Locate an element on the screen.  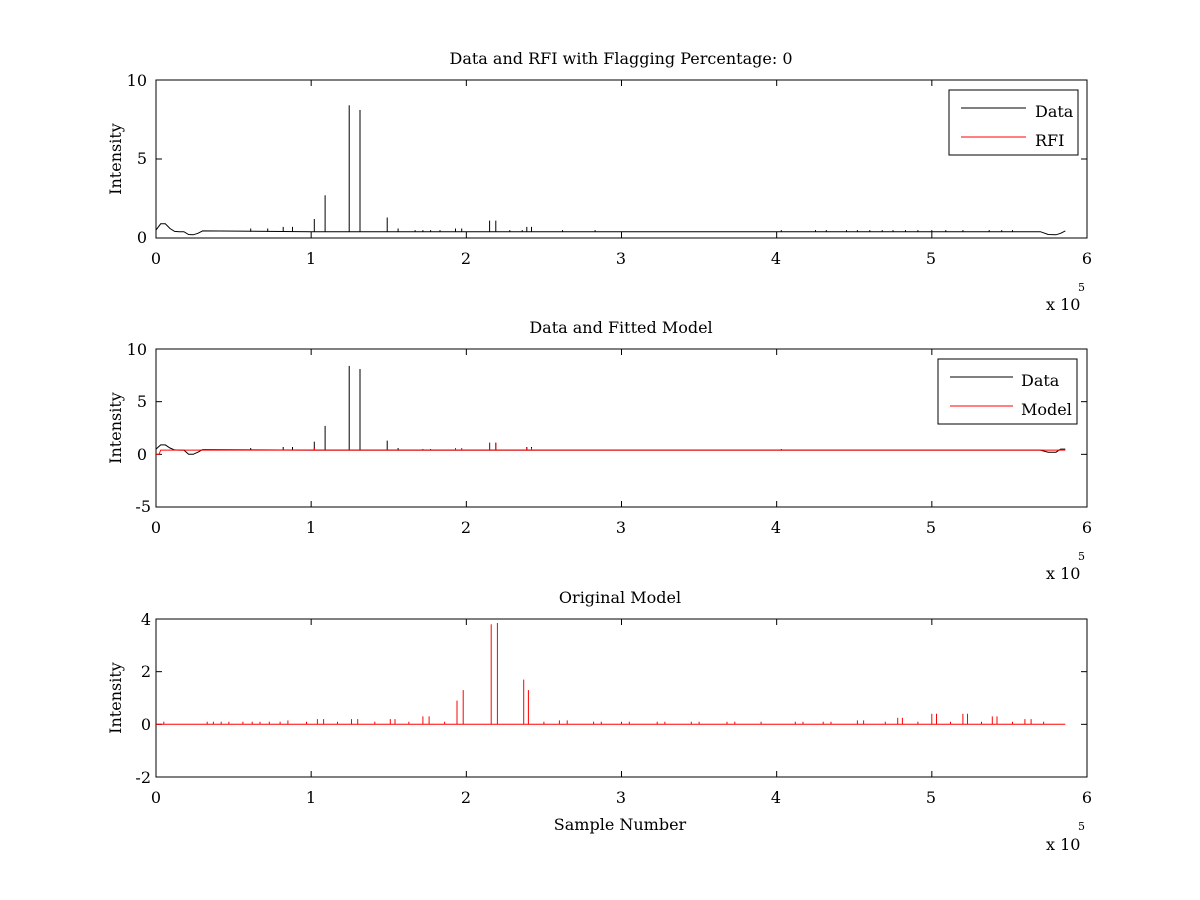
panel-1-axes-box is located at coordinates (621, 159).